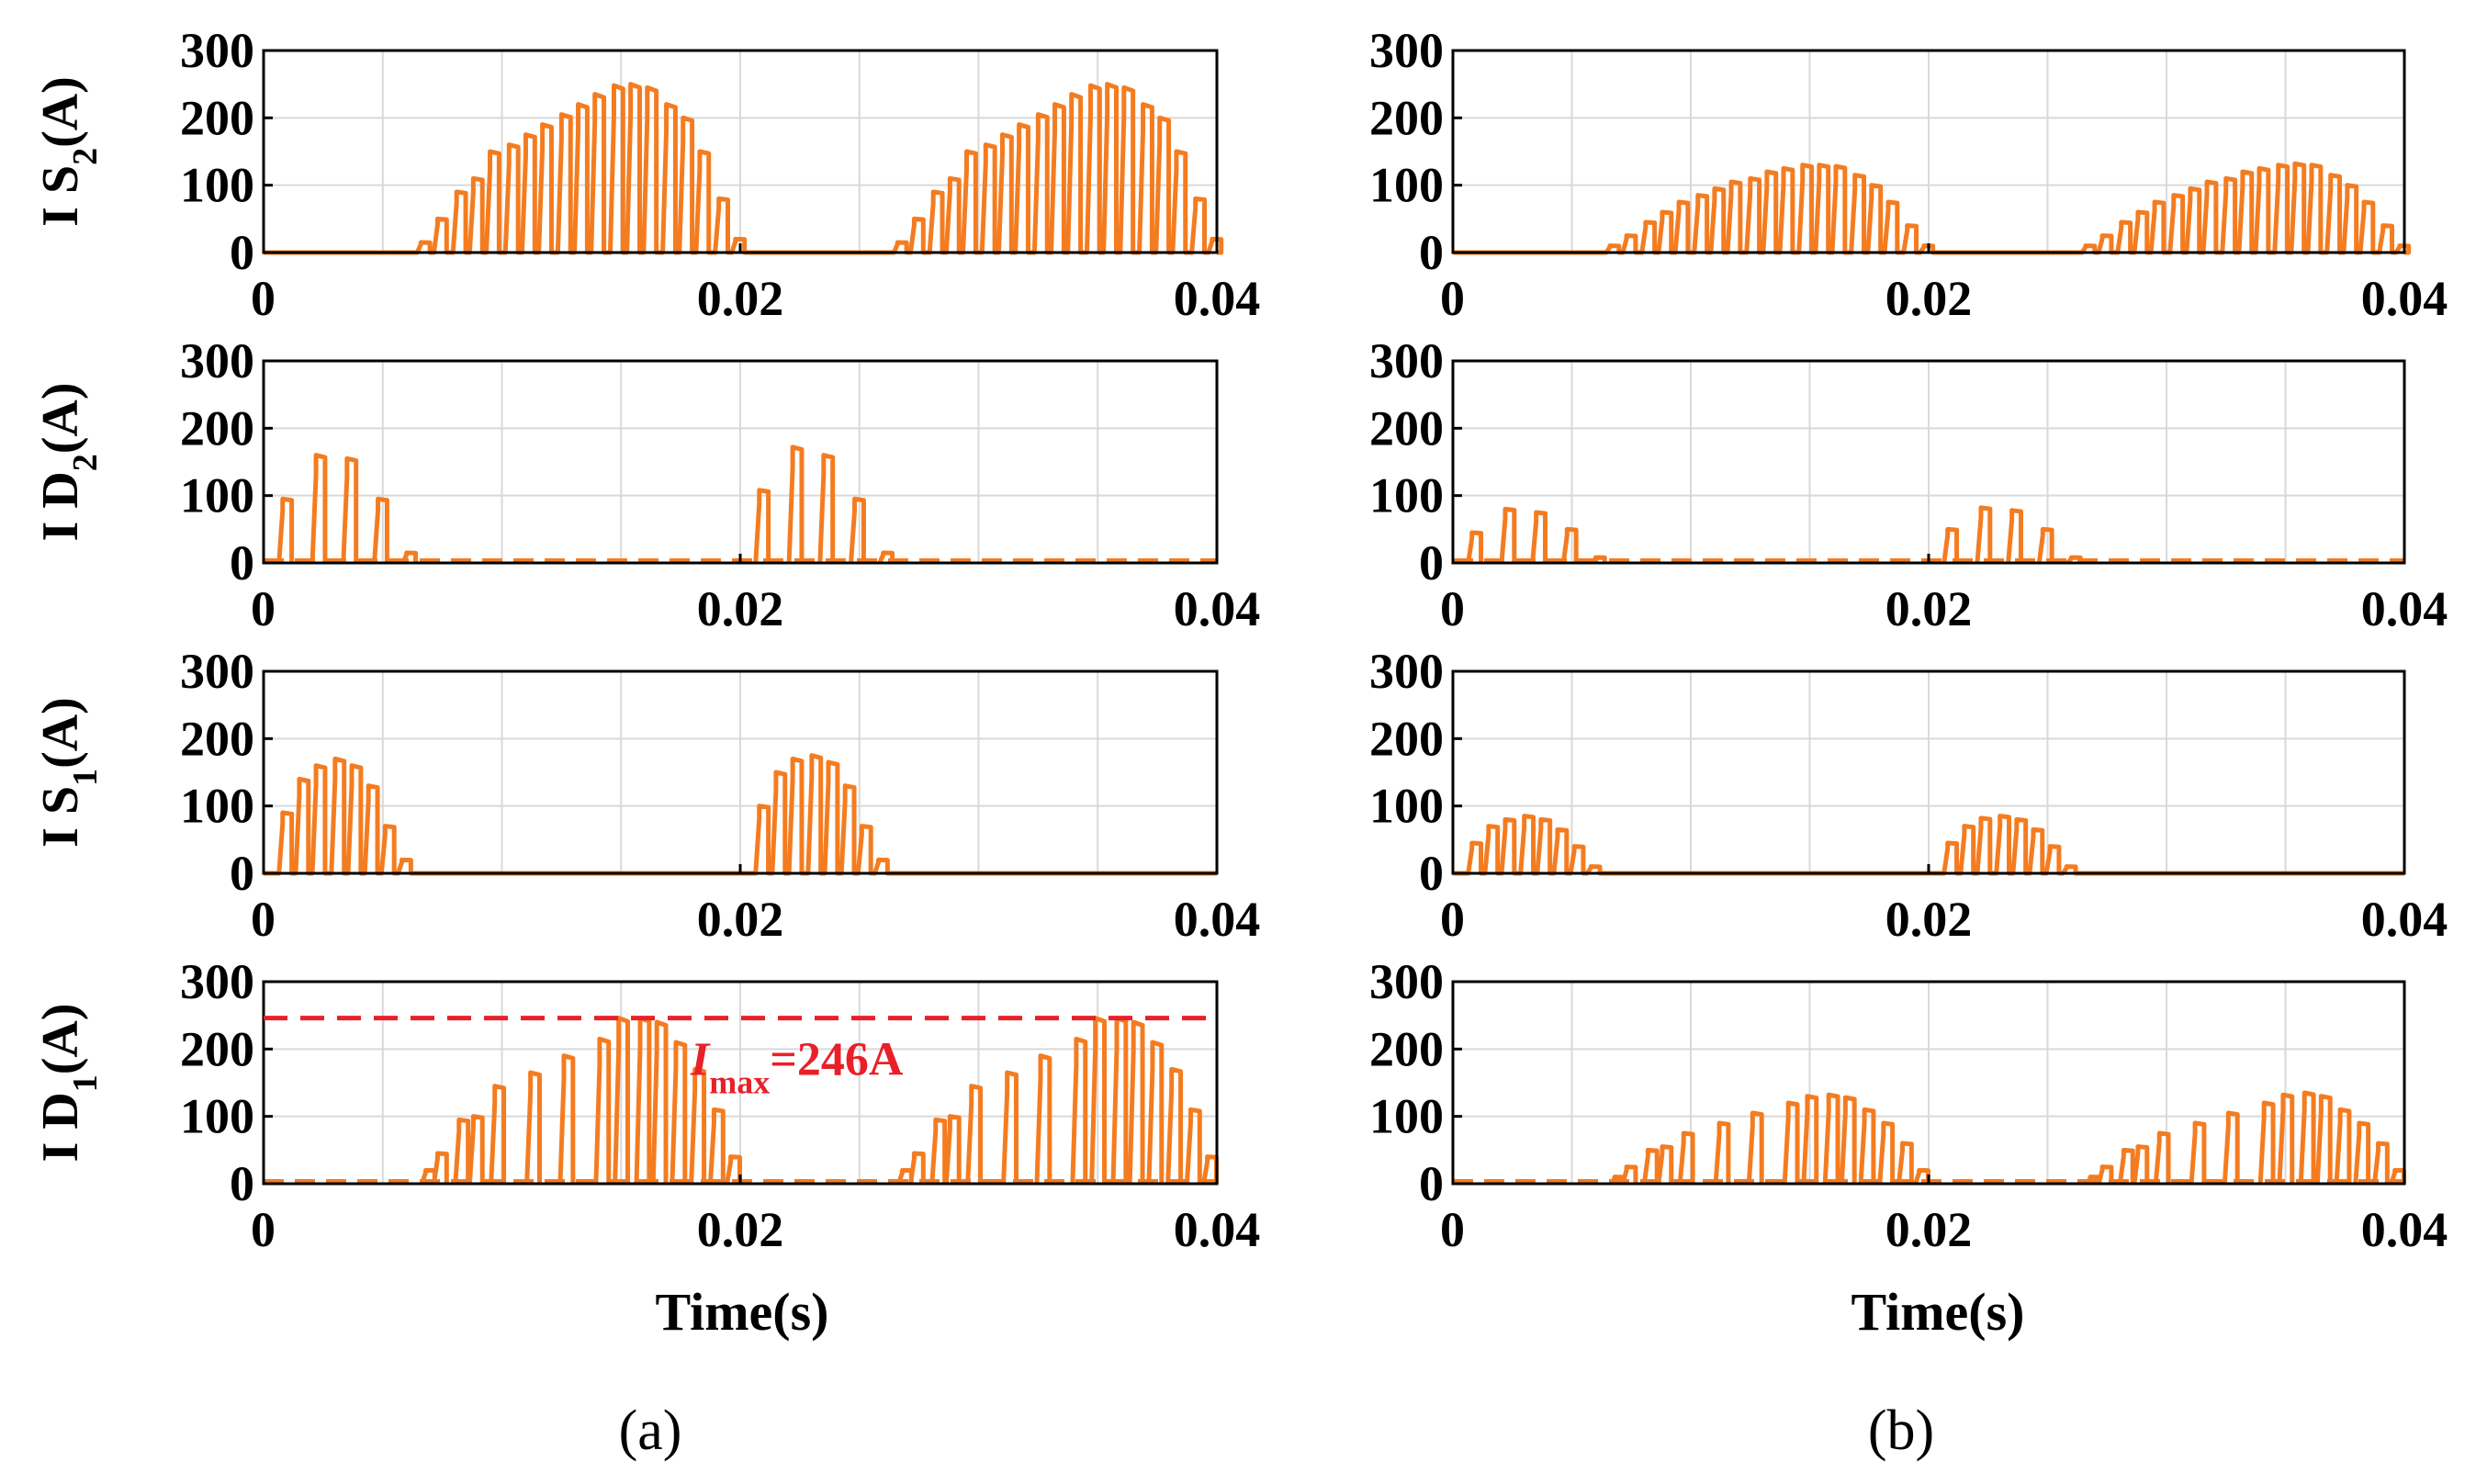 The width and height of the screenshot is (2476, 1484). I want to click on subplot-a-3: 0 100 200 300 0 0.02 0.04 I S1(A), so click(646, 796).